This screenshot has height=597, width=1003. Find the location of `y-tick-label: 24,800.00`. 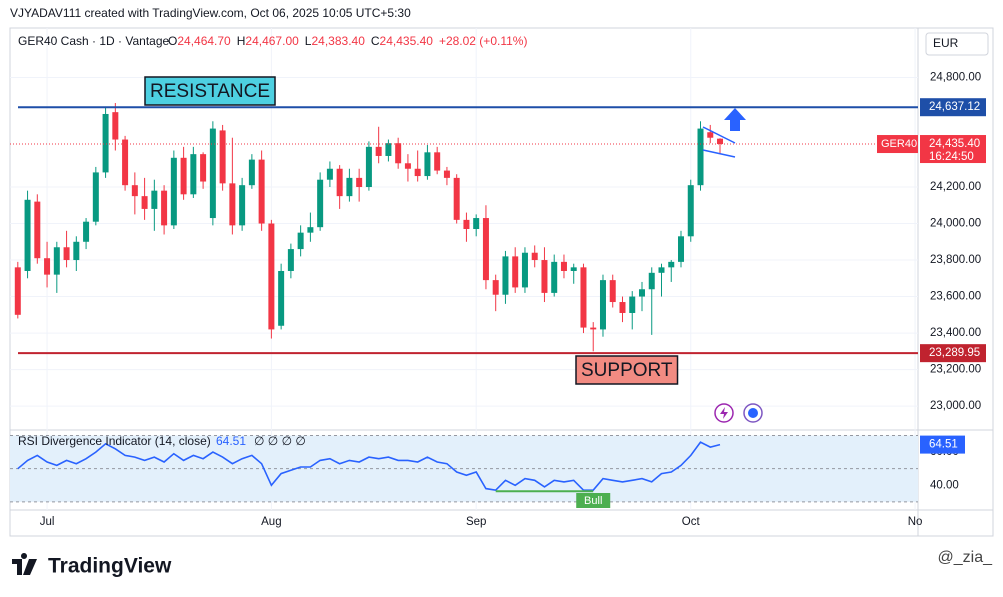

y-tick-label: 24,800.00 is located at coordinates (955, 77).